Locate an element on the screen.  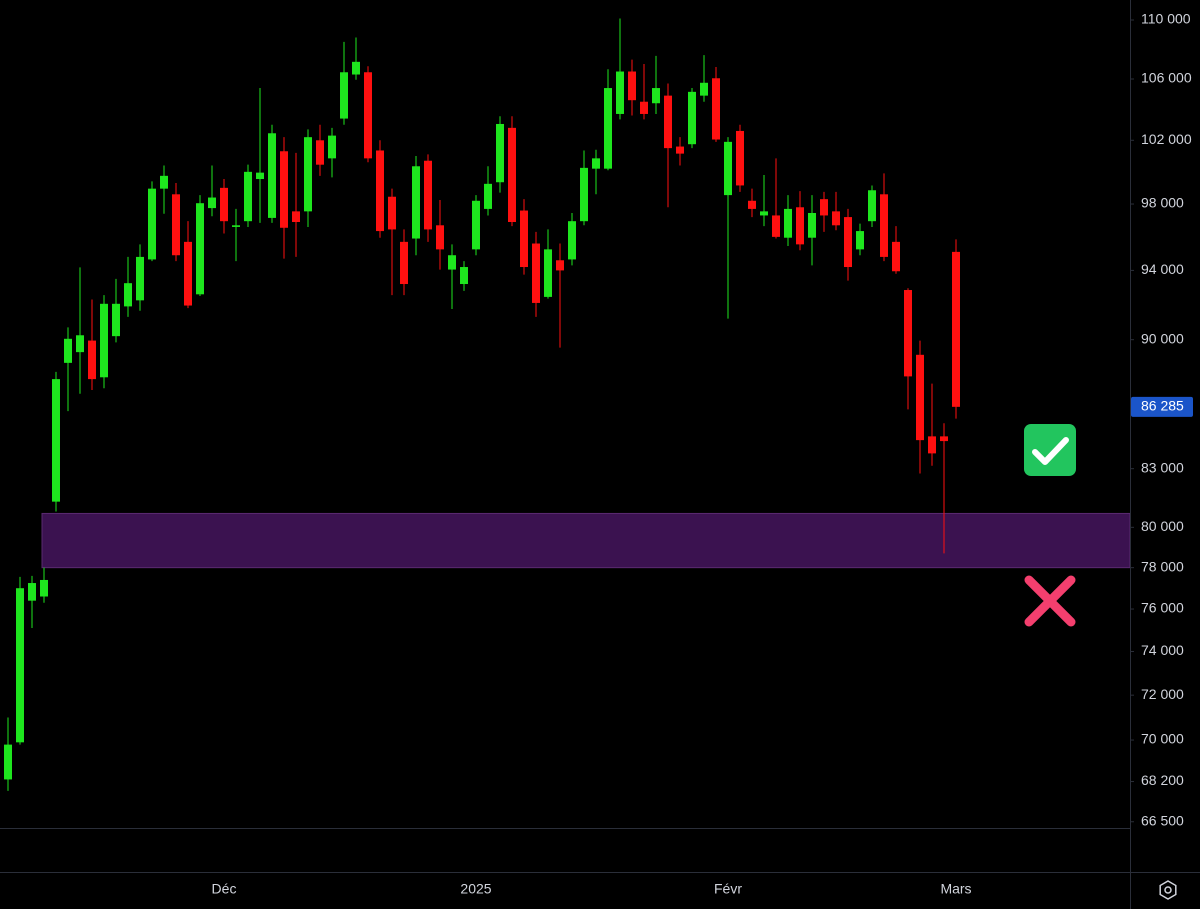
cross-stroke is located at coordinates (1050, 601).